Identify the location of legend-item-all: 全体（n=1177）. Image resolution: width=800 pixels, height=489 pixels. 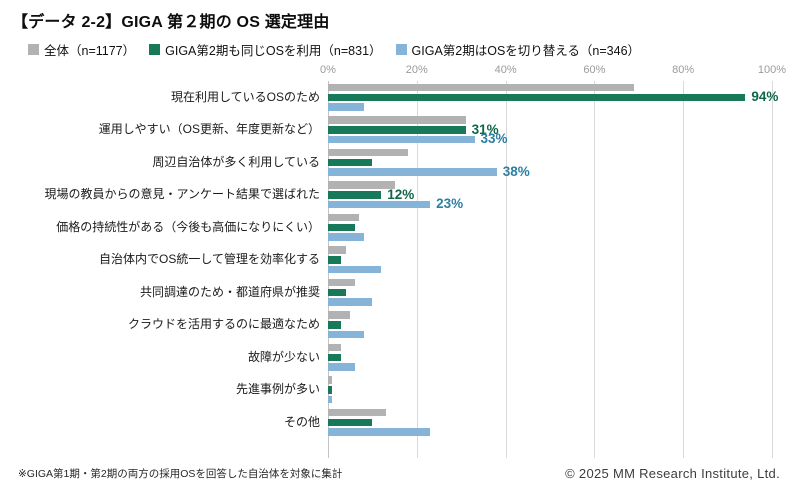
(81, 49).